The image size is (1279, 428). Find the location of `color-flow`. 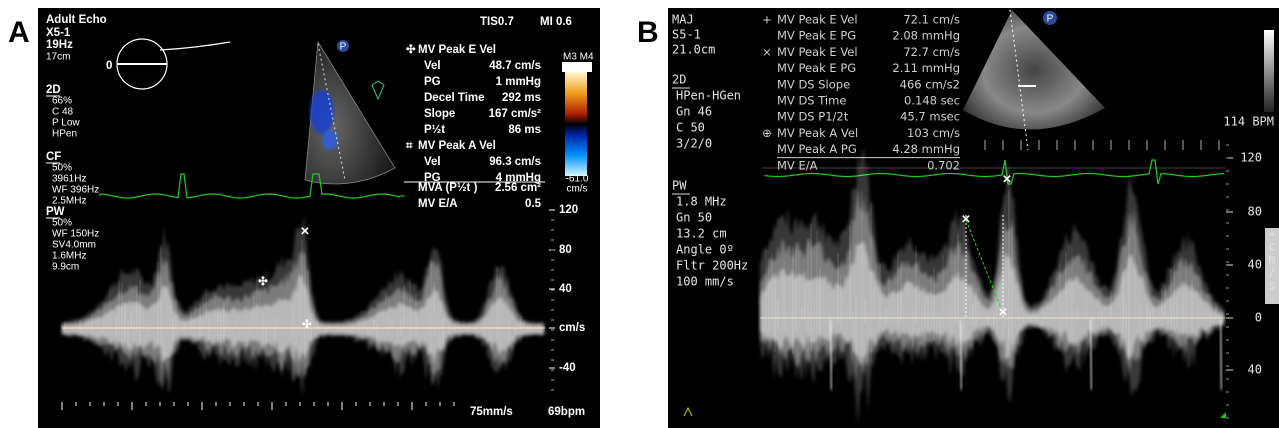

color-flow is located at coordinates (330, 140).